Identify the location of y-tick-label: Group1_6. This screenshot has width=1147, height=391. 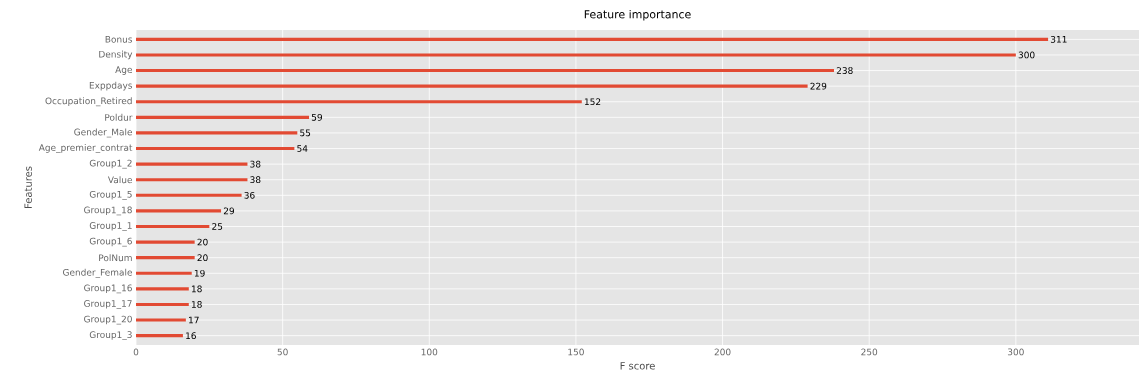
(110, 242).